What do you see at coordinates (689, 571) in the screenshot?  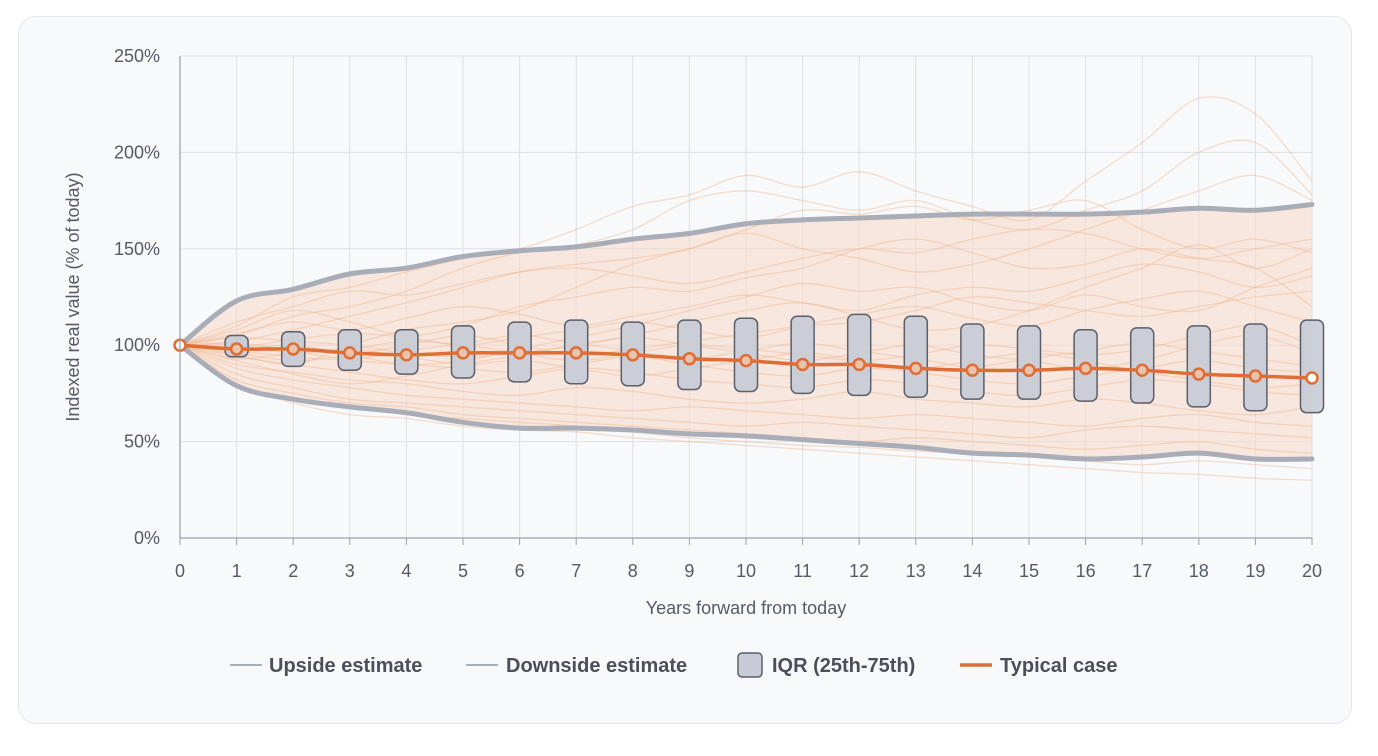 I see `x-tick-label: 9` at bounding box center [689, 571].